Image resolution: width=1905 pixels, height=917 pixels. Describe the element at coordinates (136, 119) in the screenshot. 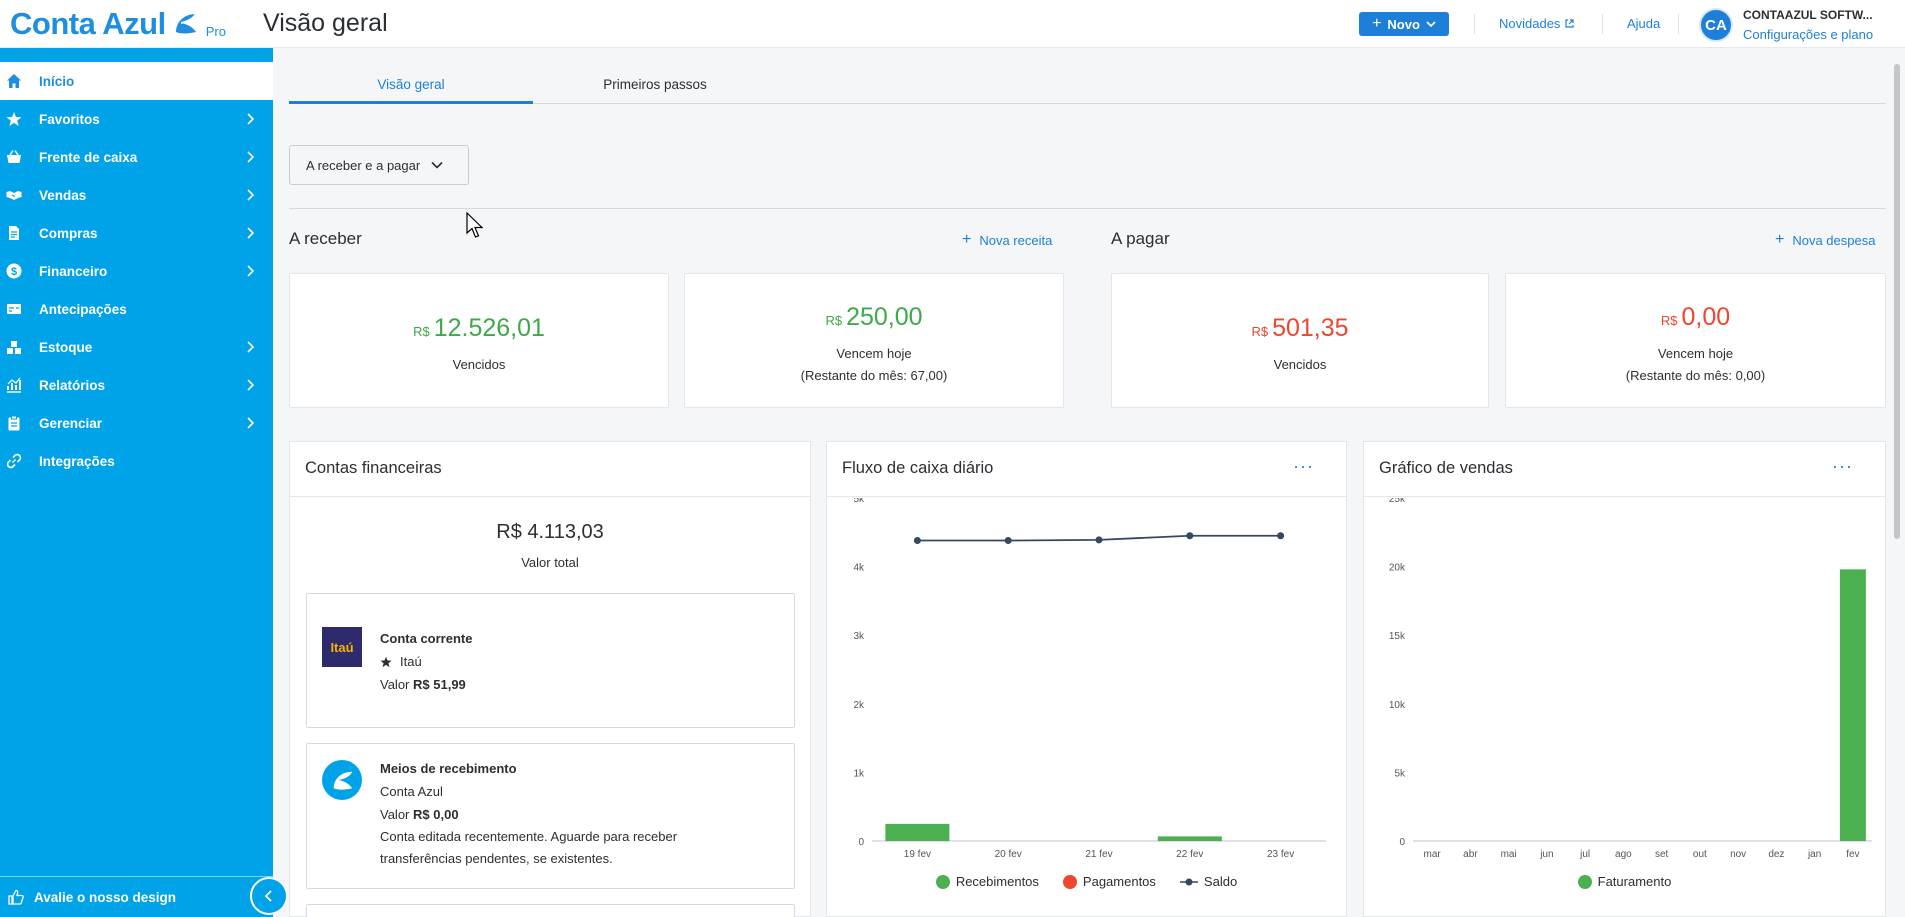

I see `sidebar-item-favoritos: Favoritos` at that location.